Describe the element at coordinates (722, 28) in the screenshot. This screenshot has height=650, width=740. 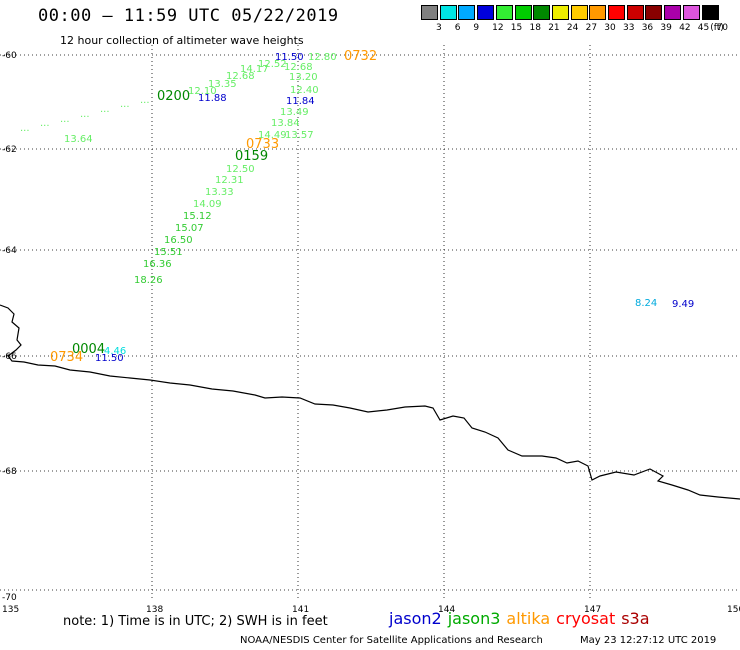
I see `colorbar-label: 70` at that location.